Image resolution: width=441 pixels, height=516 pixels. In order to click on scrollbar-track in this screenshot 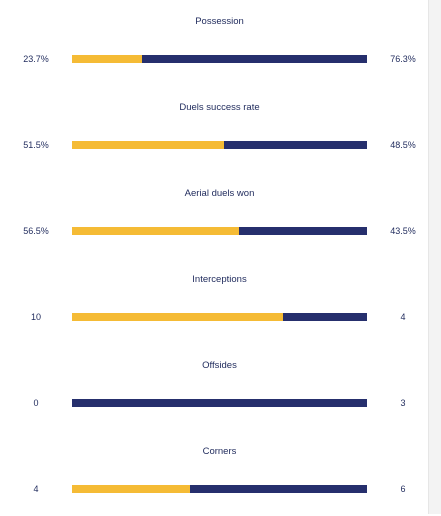, I will do `click(434, 257)`.